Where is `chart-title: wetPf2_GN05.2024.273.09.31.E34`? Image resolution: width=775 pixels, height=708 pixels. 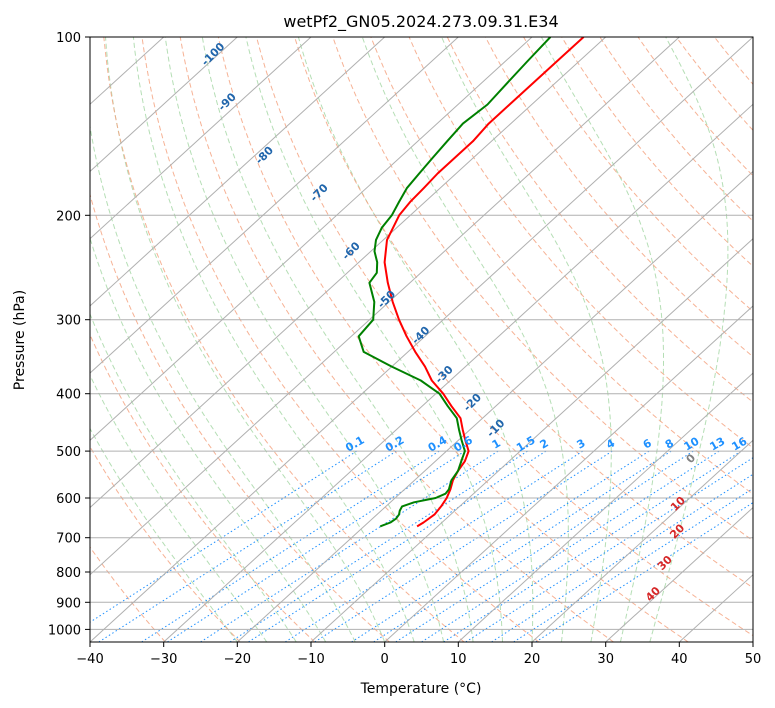 chart-title: wetPf2_GN05.2024.273.09.31.E34 is located at coordinates (420, 22).